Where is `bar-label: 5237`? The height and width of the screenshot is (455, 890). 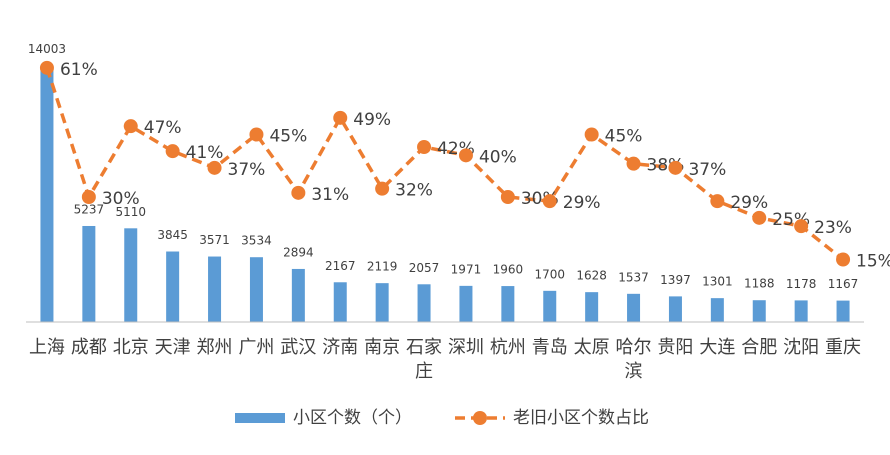
bar-label: 5237 is located at coordinates (89, 209).